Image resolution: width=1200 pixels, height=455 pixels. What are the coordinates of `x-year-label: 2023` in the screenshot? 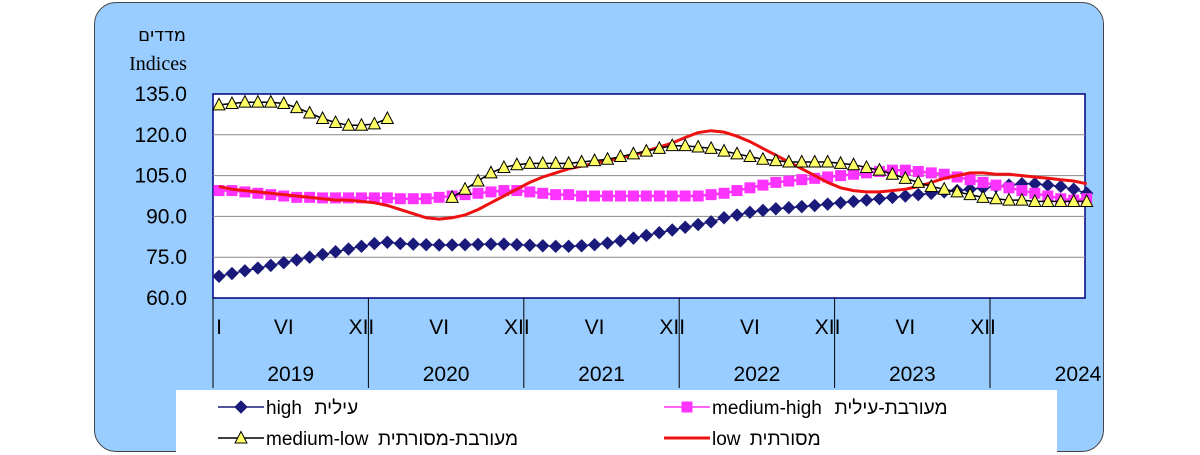 It's located at (912, 374).